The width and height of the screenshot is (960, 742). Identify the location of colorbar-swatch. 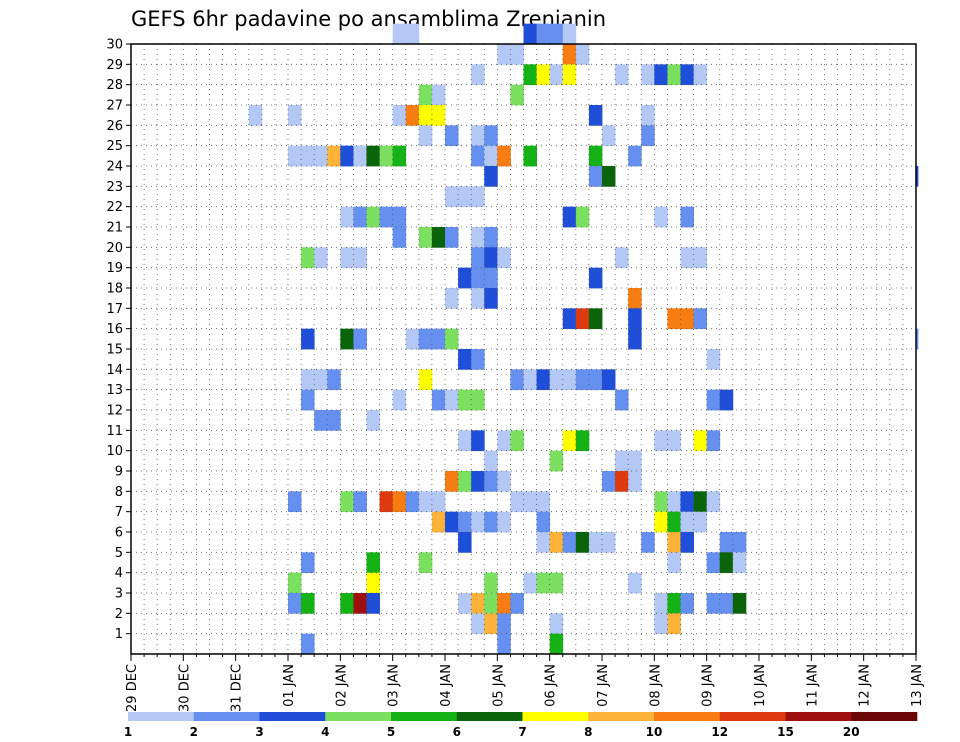
(358, 716).